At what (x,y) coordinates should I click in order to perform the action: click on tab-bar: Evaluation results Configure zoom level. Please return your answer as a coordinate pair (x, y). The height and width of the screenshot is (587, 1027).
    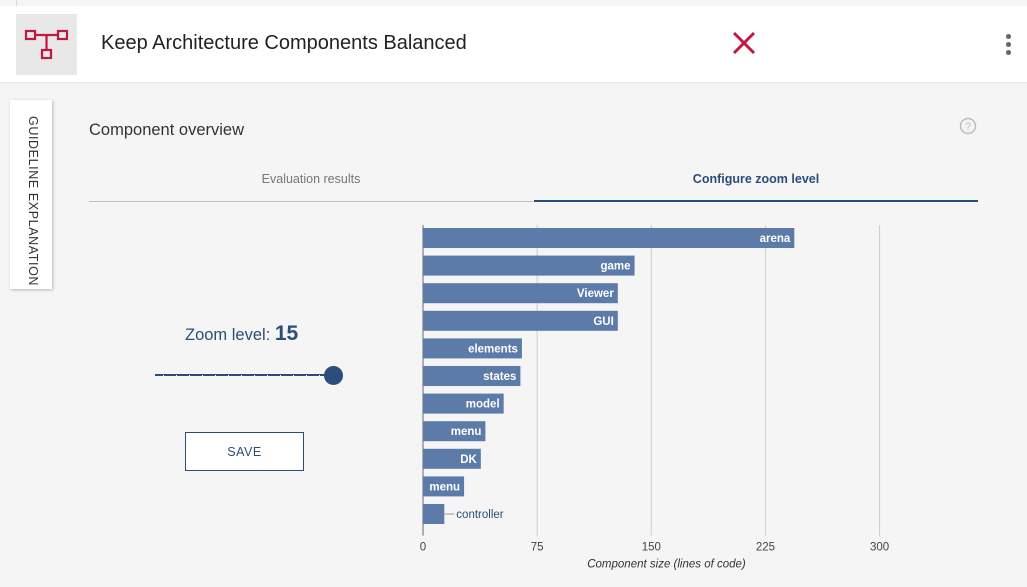
    Looking at the image, I should click on (533, 181).